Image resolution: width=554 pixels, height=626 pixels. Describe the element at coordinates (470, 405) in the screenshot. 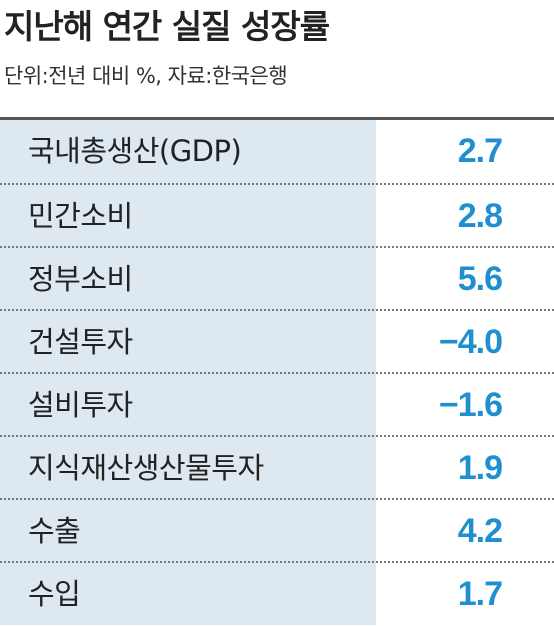

I see `row-value: −1.6` at that location.